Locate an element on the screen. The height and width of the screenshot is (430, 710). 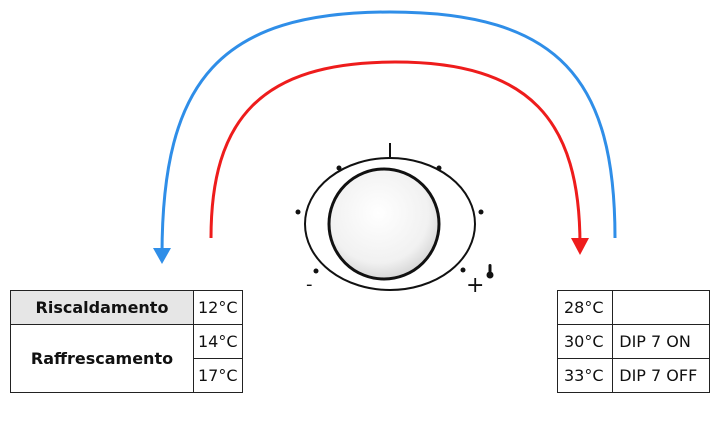
dip-temp: 33°C is located at coordinates (585, 375).